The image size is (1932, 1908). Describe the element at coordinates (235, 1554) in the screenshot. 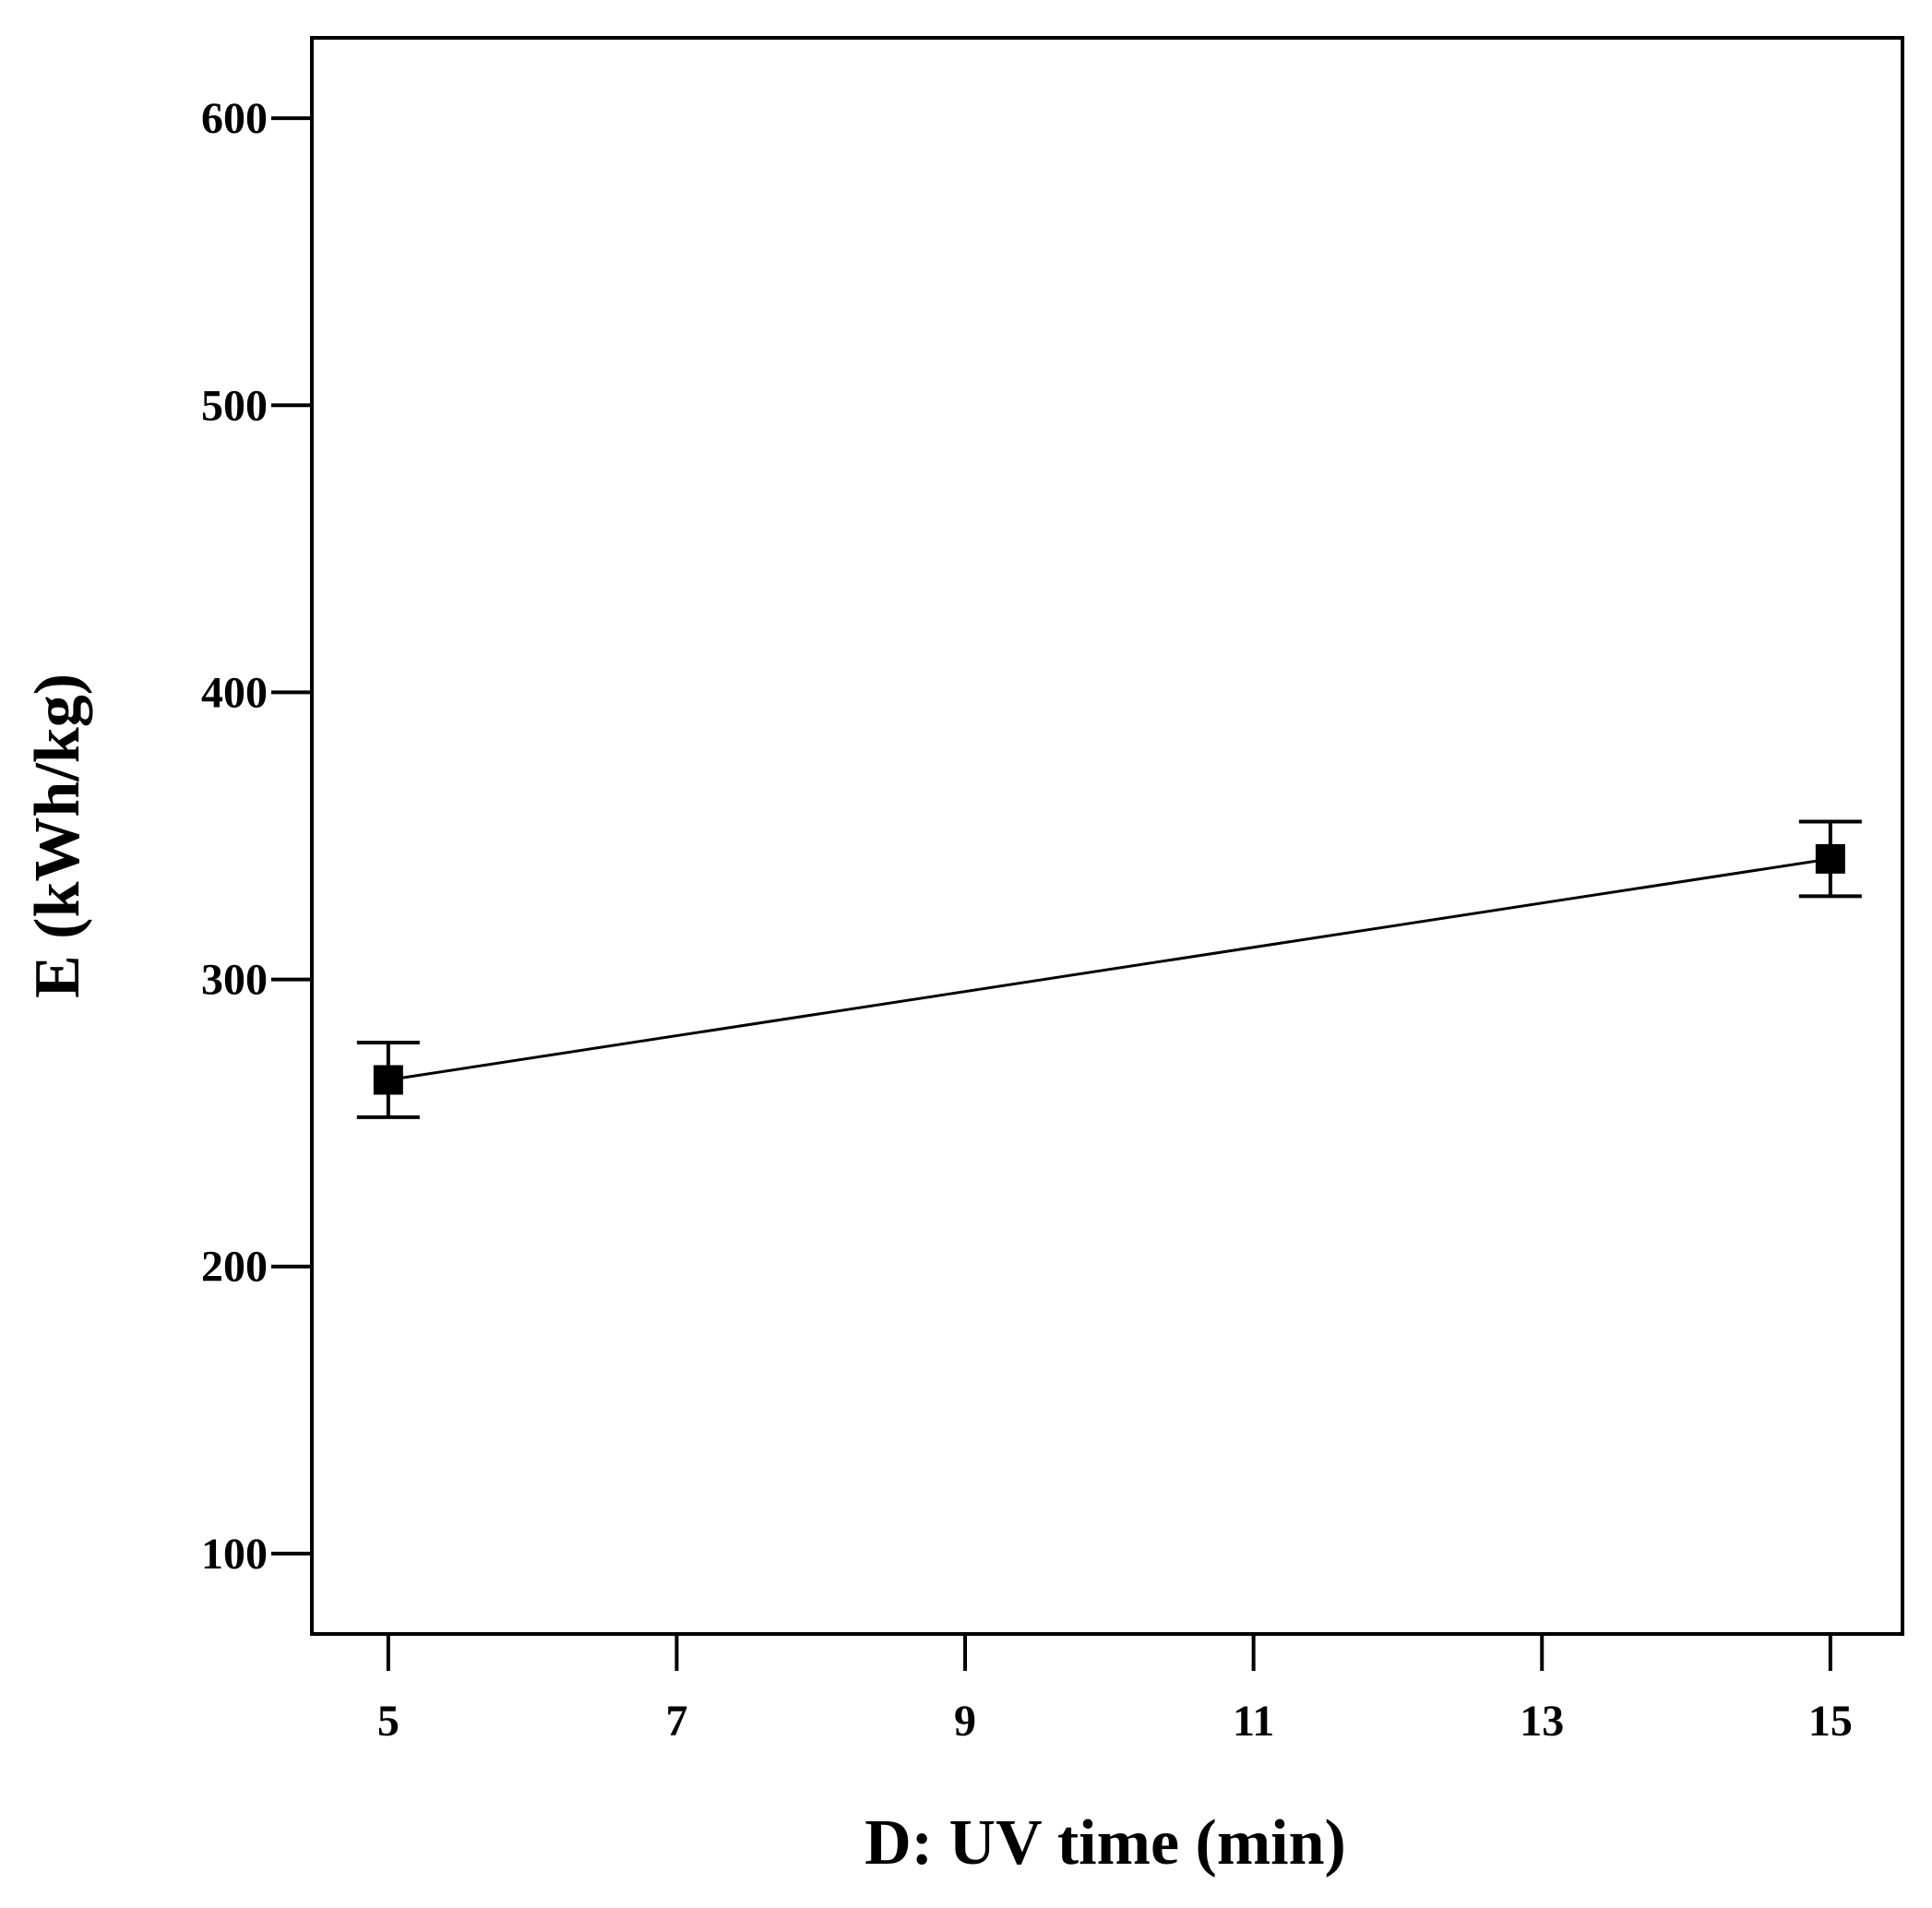

I see `y-tick-label: 100` at that location.